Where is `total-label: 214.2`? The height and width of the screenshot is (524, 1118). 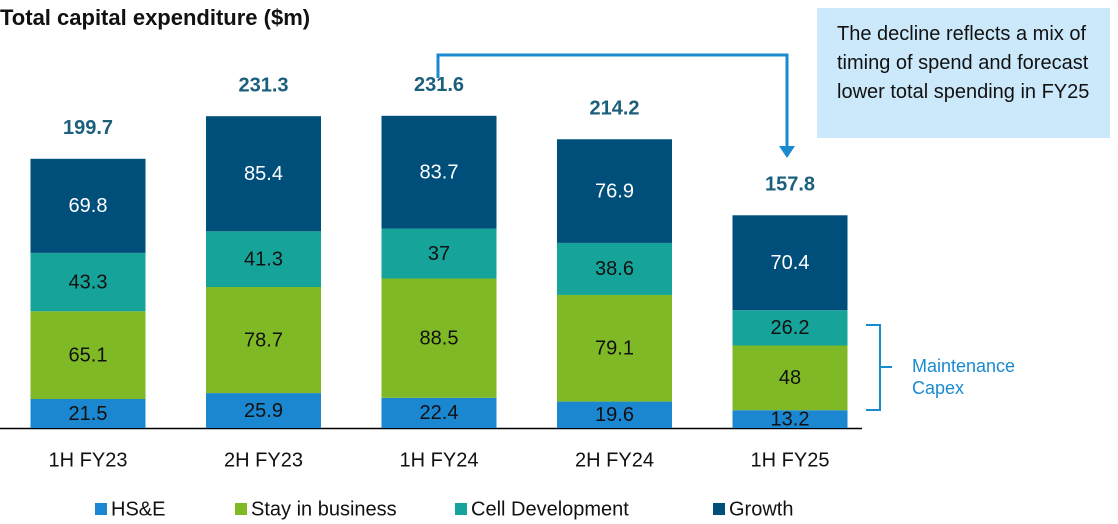 total-label: 214.2 is located at coordinates (614, 109).